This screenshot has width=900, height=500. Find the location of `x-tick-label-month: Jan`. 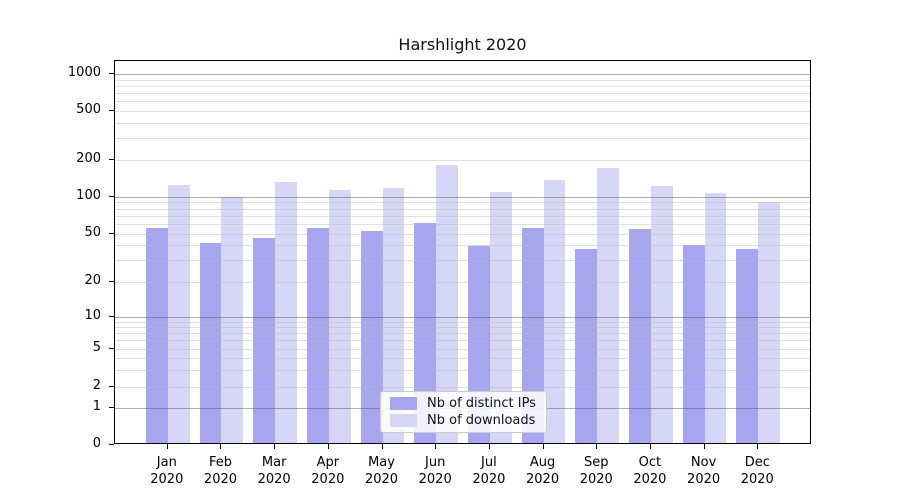

x-tick-label-month: Jan is located at coordinates (166, 462).